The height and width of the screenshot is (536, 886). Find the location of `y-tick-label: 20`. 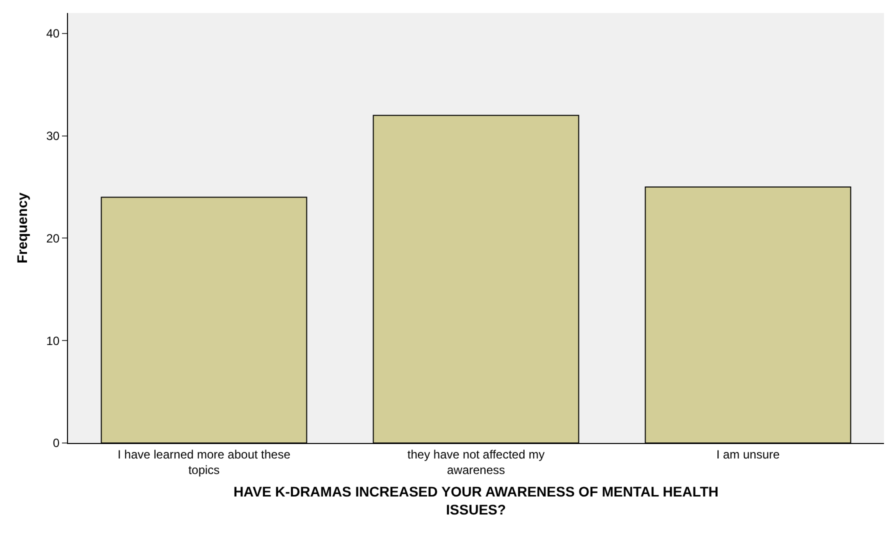

y-tick-label: 20 is located at coordinates (53, 238).